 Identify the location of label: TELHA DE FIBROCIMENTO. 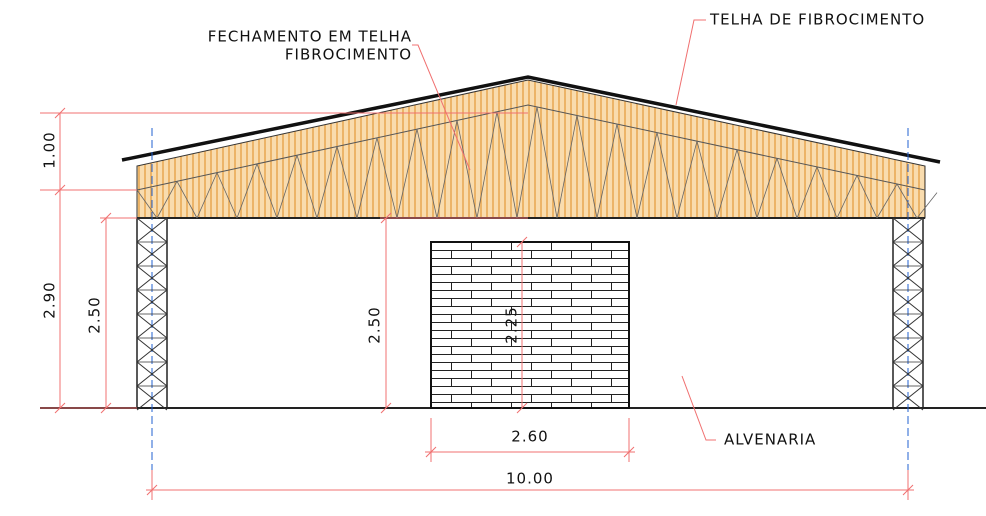
(817, 20).